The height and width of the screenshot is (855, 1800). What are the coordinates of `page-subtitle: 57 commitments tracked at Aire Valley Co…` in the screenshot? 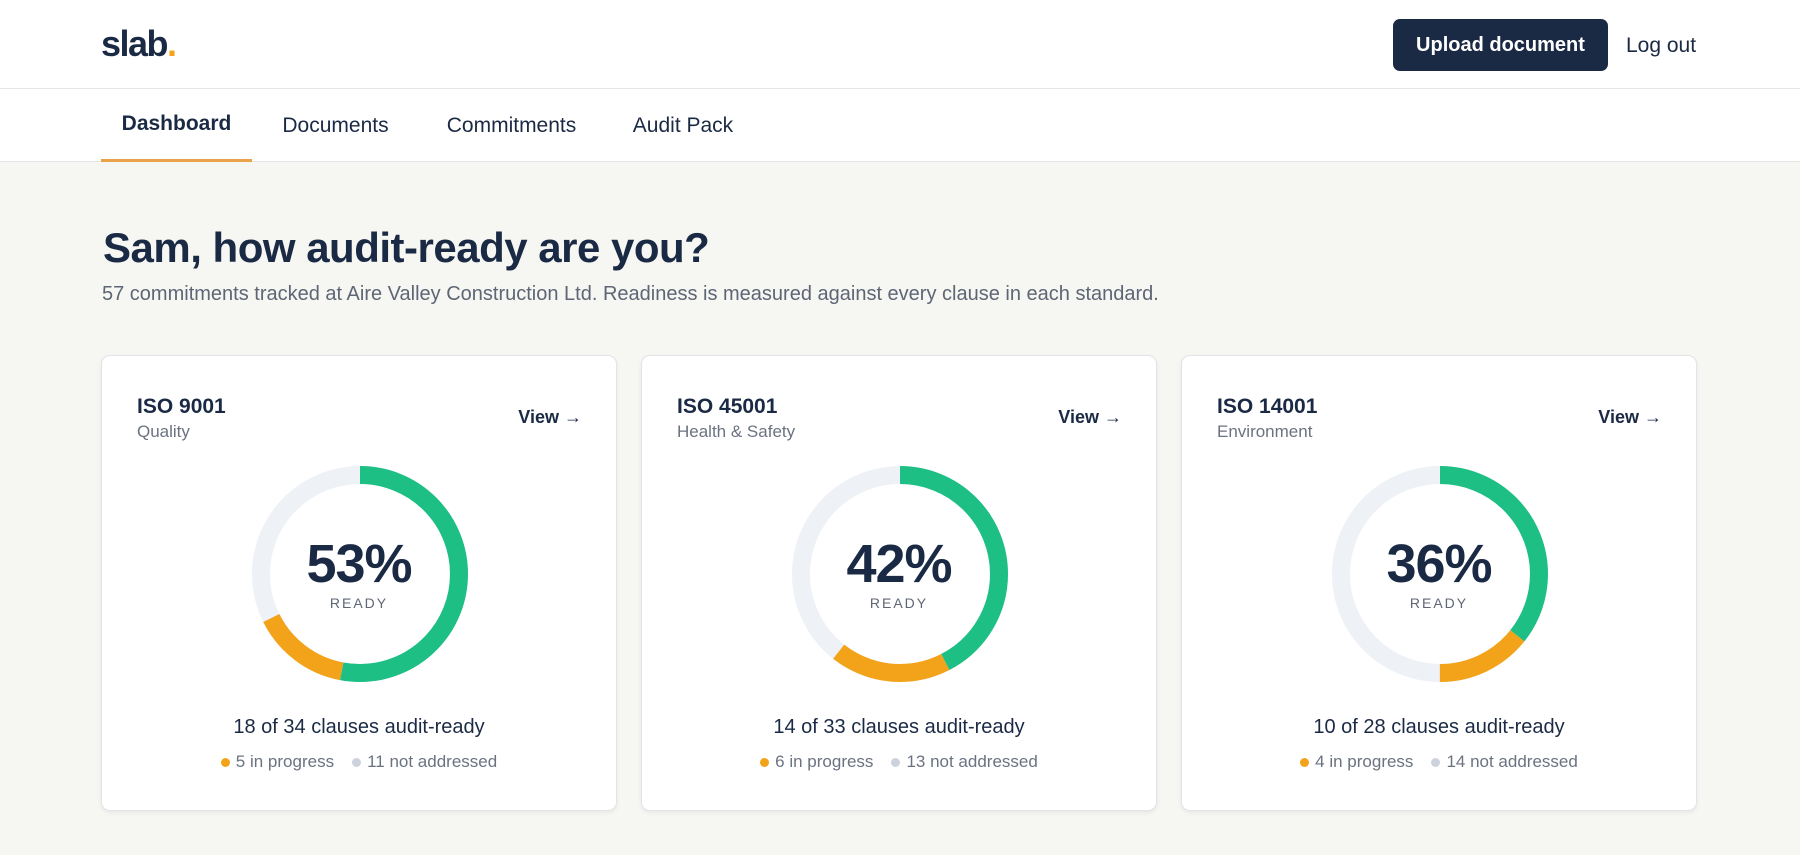 It's located at (630, 294).